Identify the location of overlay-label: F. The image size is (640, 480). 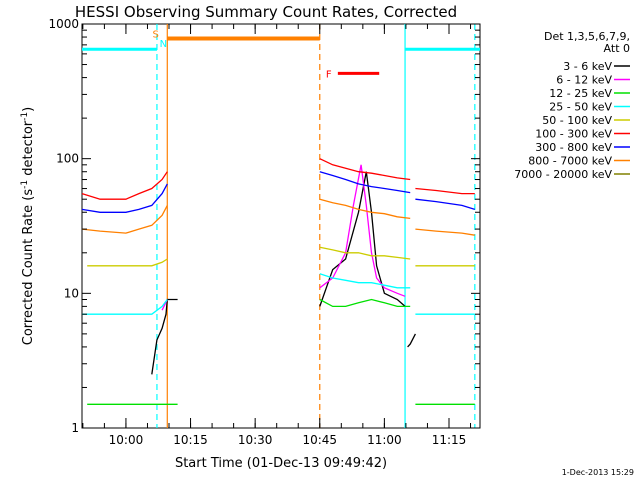
(329, 74).